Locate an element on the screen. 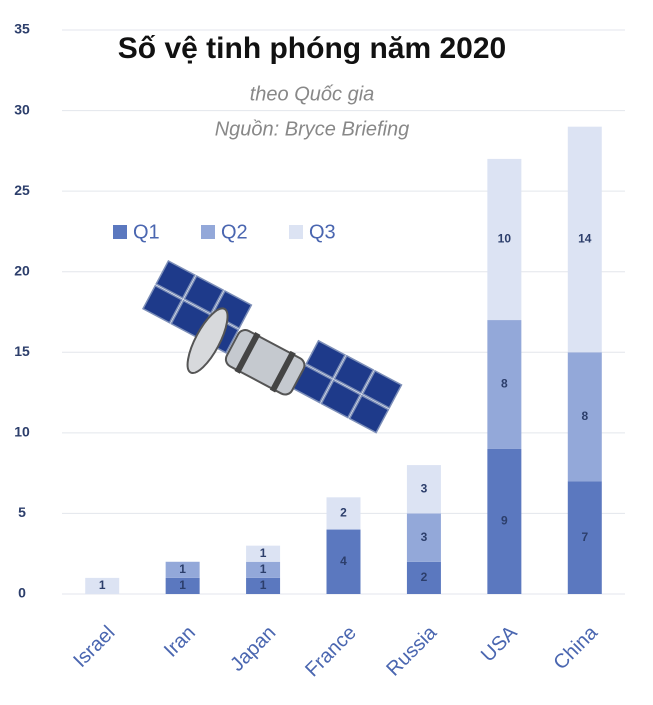 This screenshot has height=705, width=653. value-label: 9 is located at coordinates (504, 521).